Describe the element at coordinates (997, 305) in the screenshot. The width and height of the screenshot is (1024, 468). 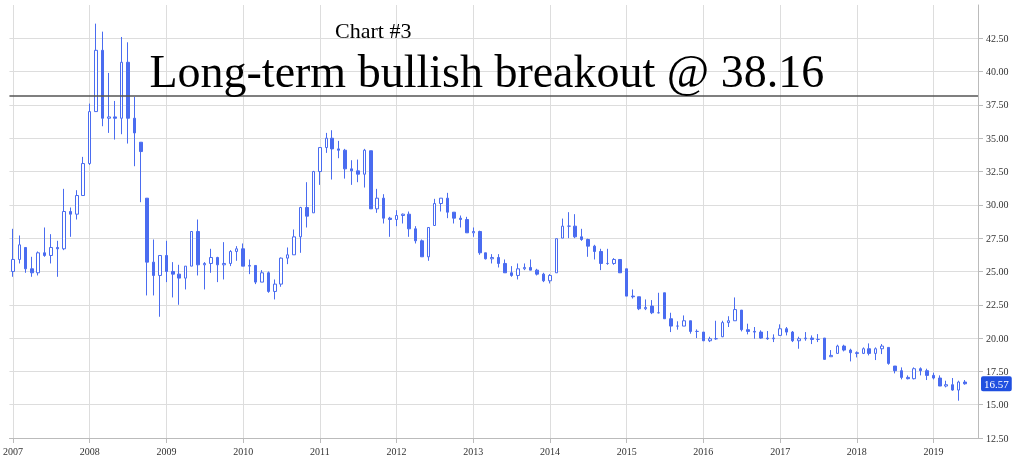
I see `y-tick-label: 22.50` at that location.